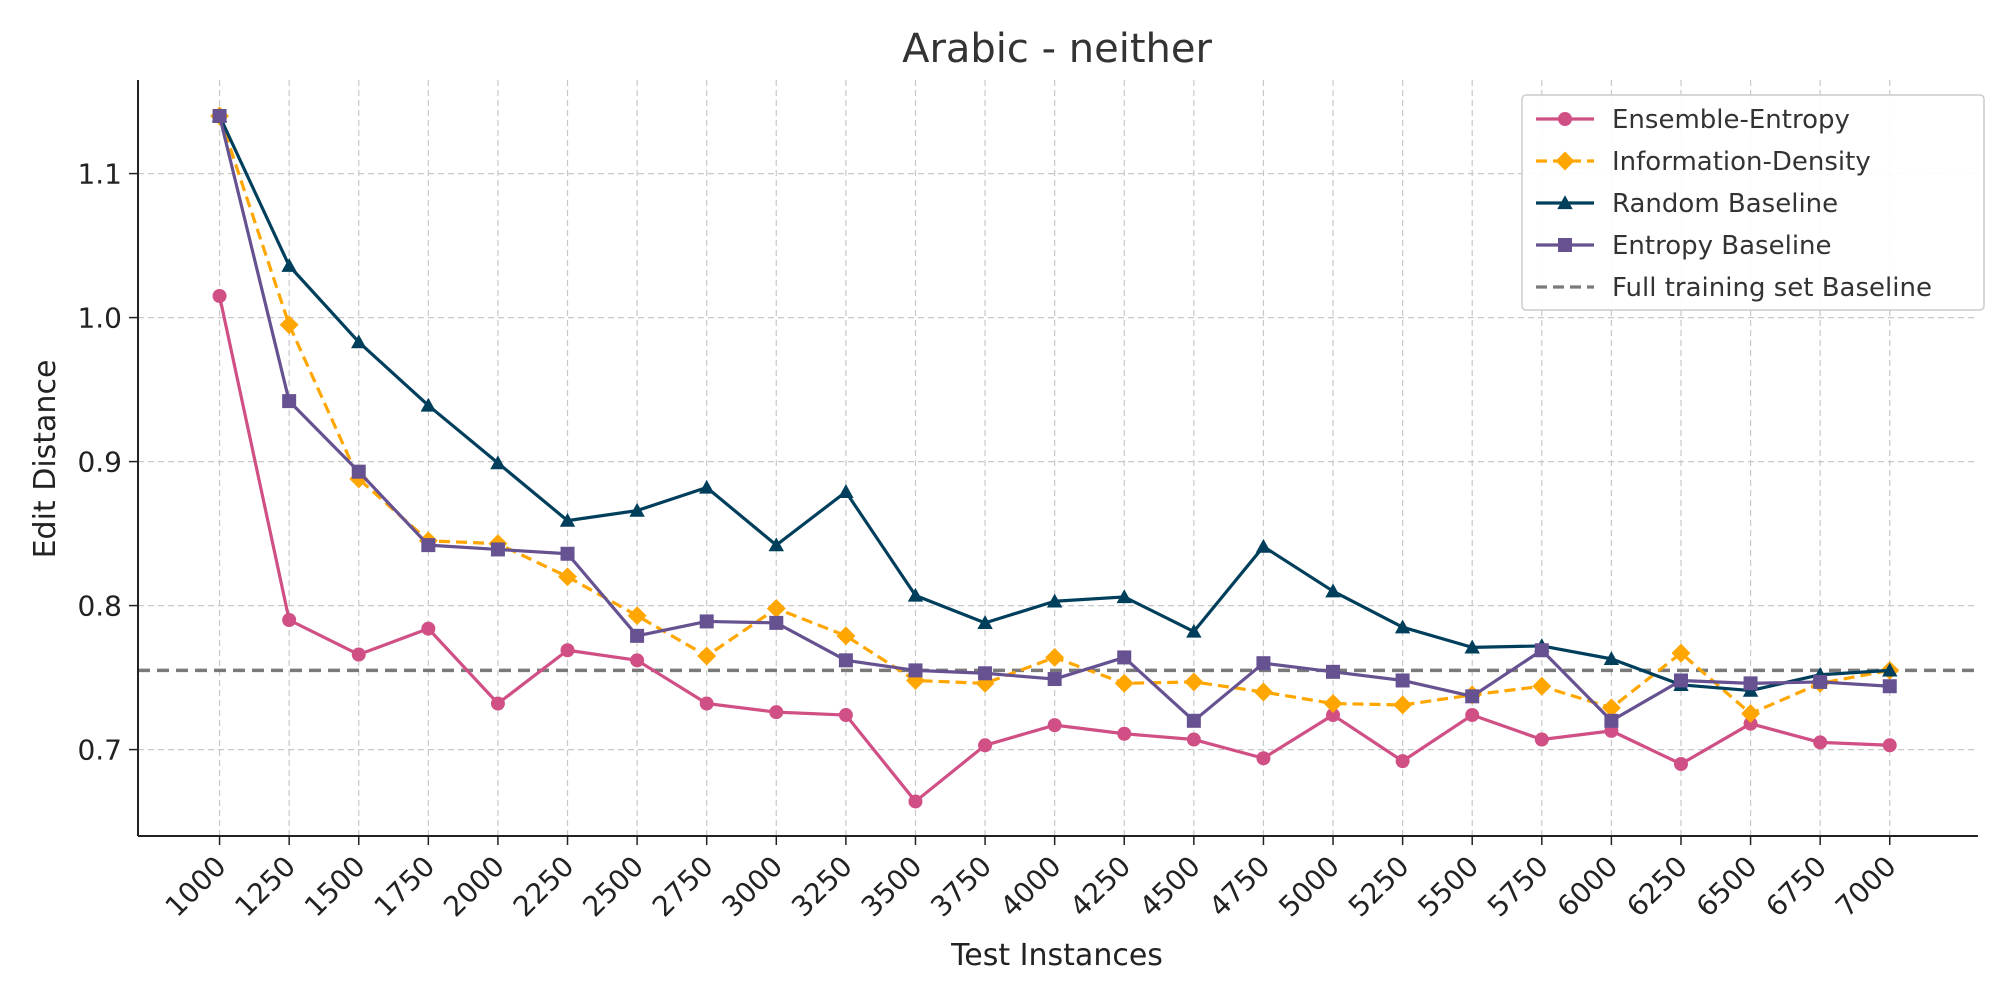  I want to click on legend-label-full-training-set-baseline: Full training set Baseline, so click(1772, 288).